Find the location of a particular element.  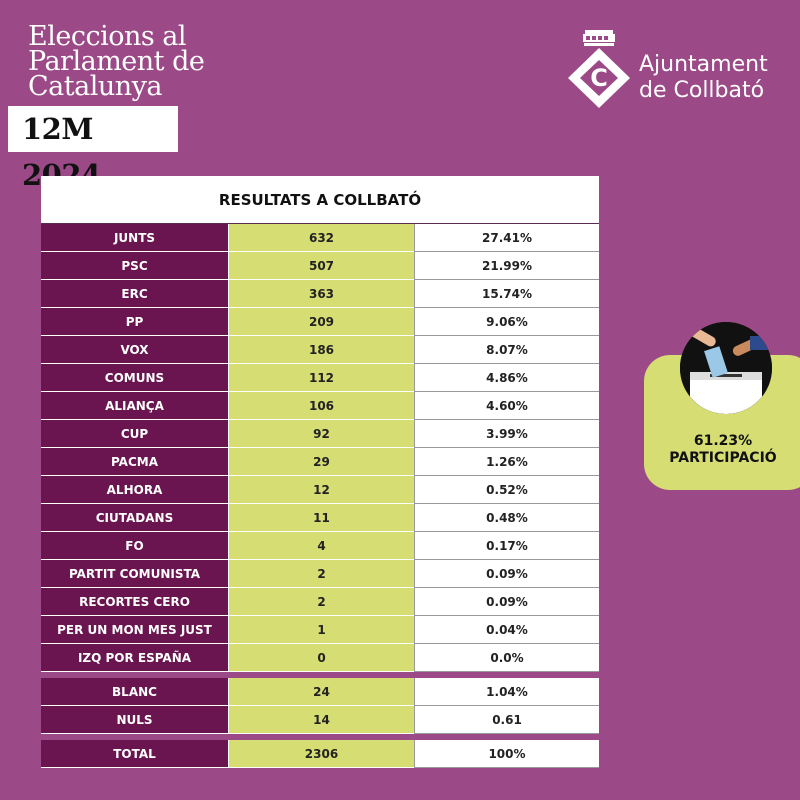

vote-percent: 4.86% is located at coordinates (506, 378).